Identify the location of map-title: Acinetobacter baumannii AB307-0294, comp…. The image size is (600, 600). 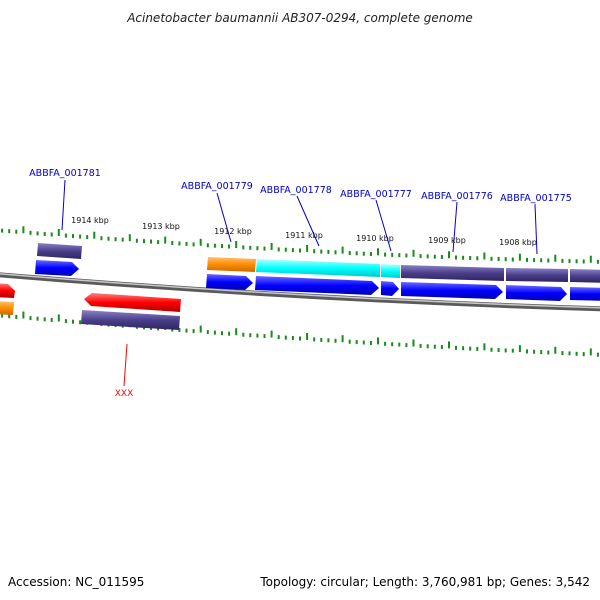
(299, 18).